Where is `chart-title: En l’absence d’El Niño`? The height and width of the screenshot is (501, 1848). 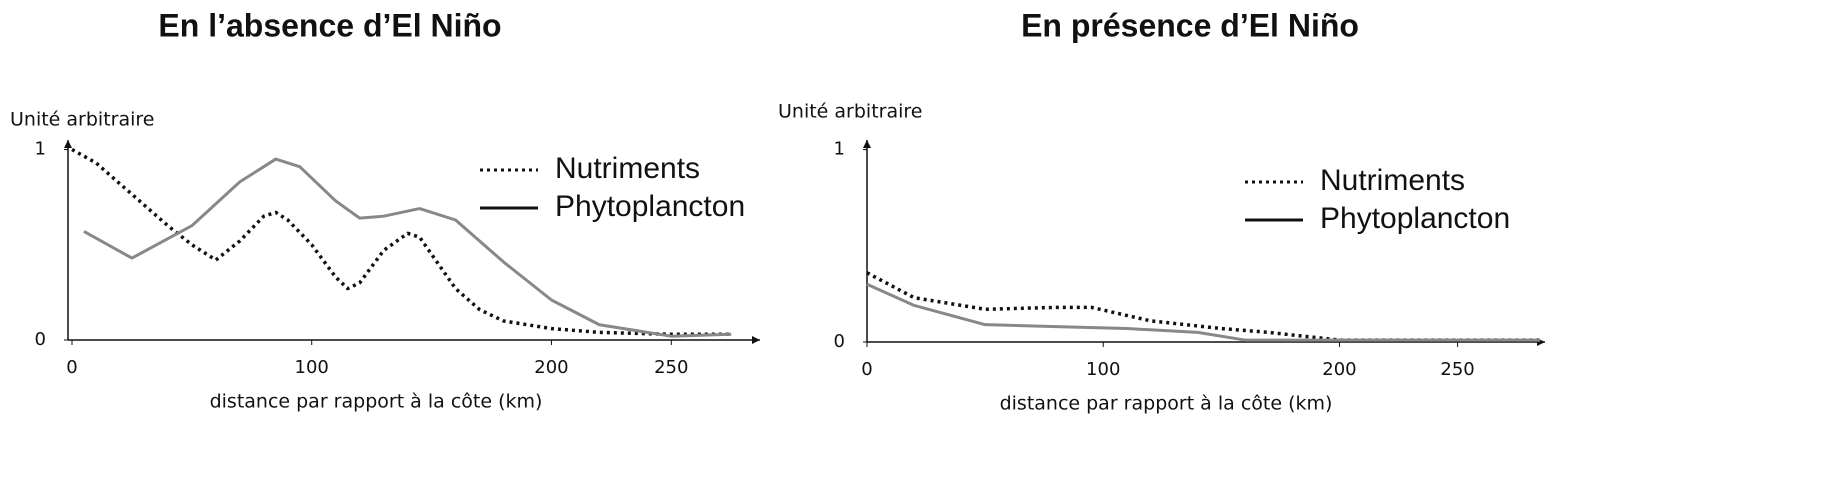 chart-title: En l’absence d’El Niño is located at coordinates (329, 25).